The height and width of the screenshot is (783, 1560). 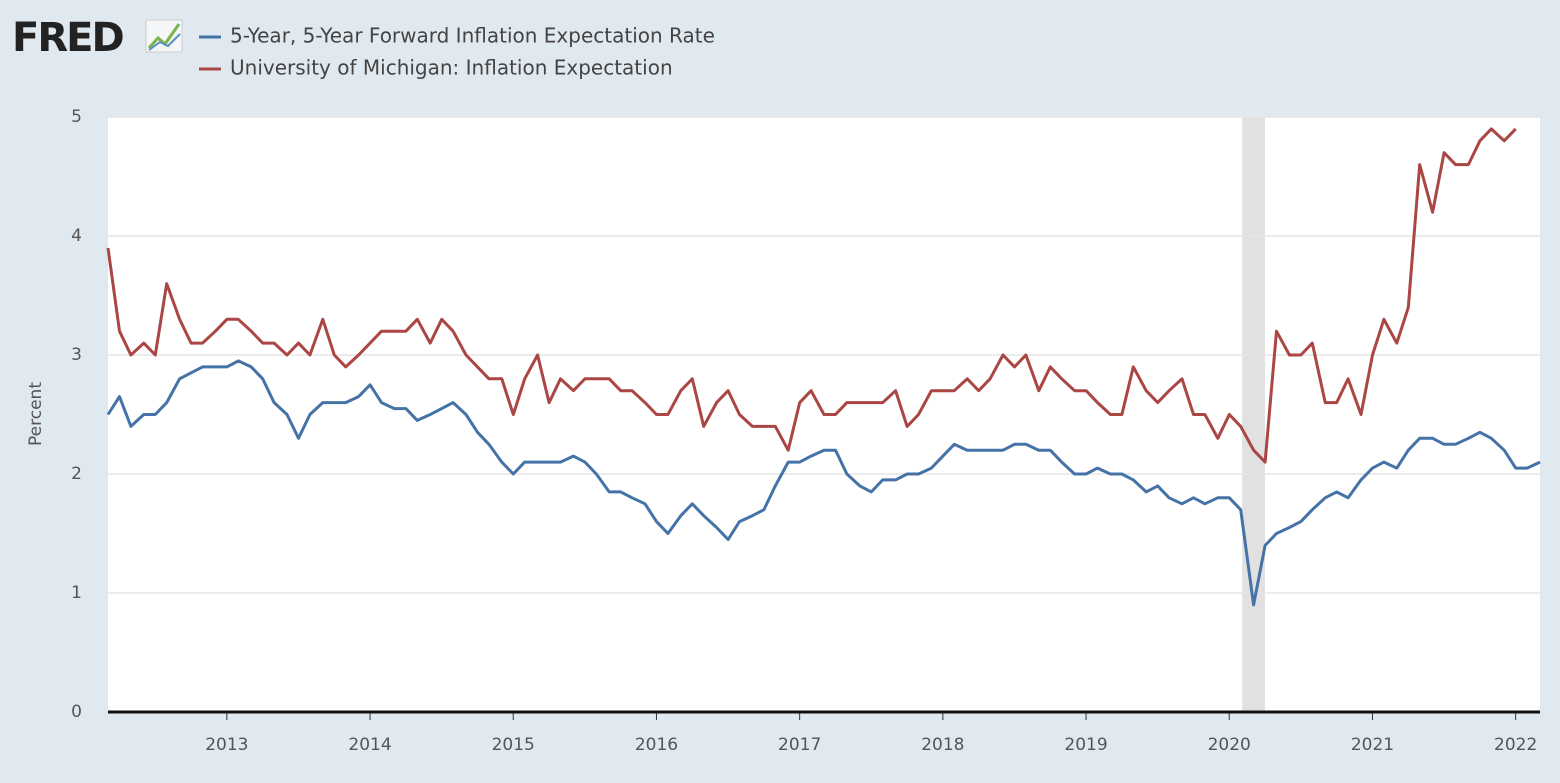 What do you see at coordinates (36, 414) in the screenshot?
I see `y-axis-label: Percent` at bounding box center [36, 414].